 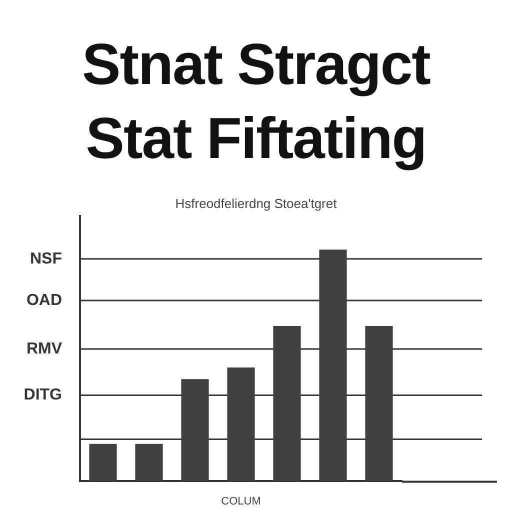 What do you see at coordinates (241, 501) in the screenshot?
I see `x-axis-title: COLUM` at bounding box center [241, 501].